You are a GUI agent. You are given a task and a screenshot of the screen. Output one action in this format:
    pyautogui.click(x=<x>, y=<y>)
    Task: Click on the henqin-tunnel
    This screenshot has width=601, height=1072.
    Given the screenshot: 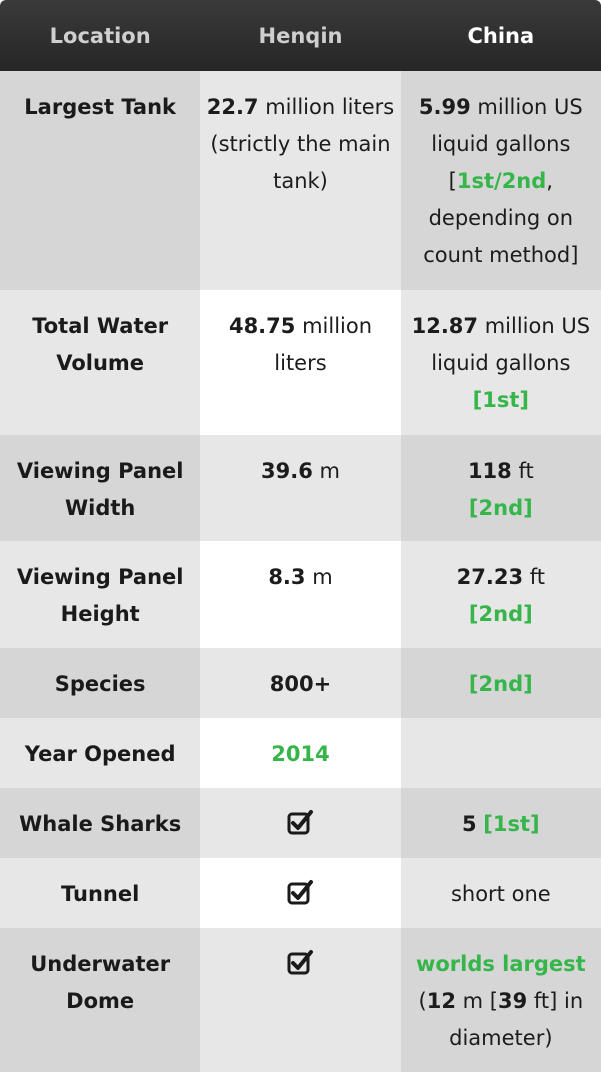 What is the action you would take?
    pyautogui.click(x=300, y=893)
    